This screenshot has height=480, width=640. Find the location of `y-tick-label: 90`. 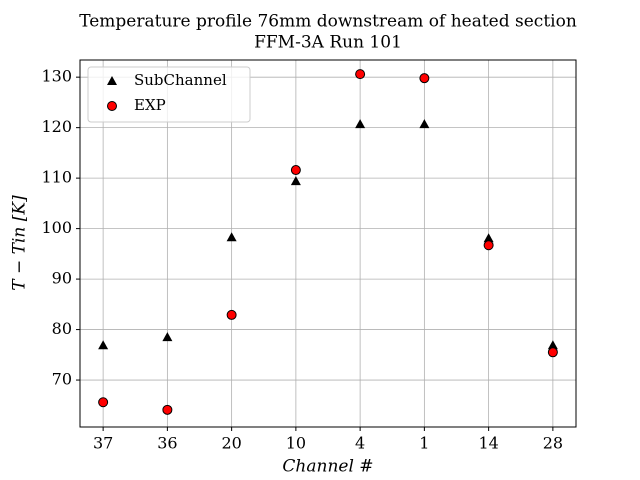

y-tick-label: 90 is located at coordinates (62, 278).